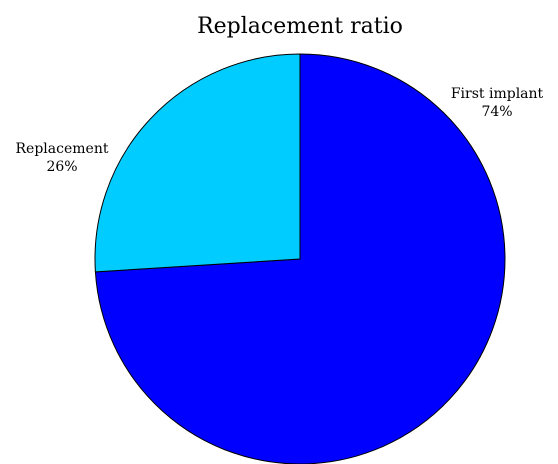 This screenshot has height=464, width=558. Describe the element at coordinates (62, 149) in the screenshot. I see `slice-label: Replacement` at that location.